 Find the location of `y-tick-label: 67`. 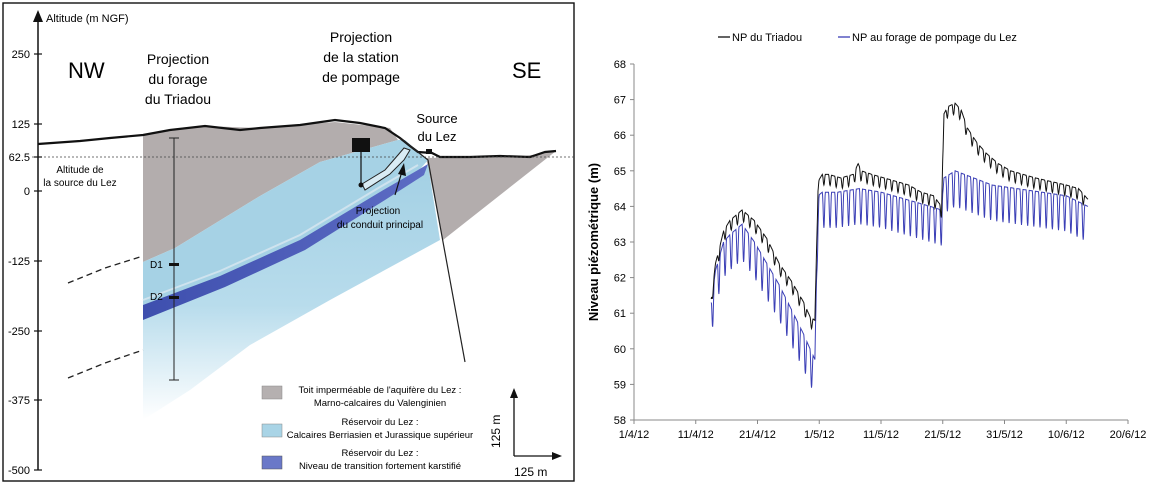

y-tick-label: 67 is located at coordinates (620, 101).